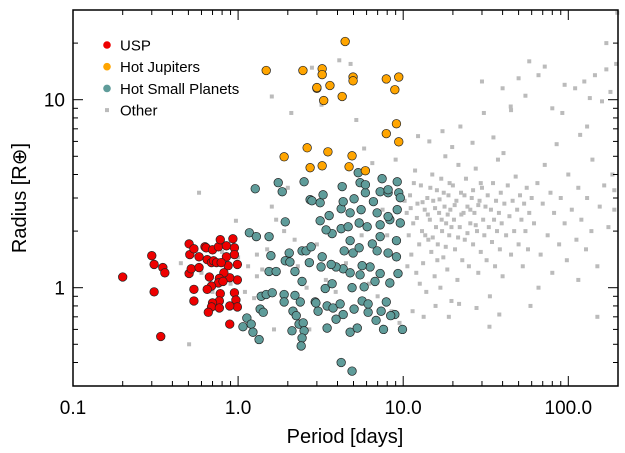 This screenshot has width=625, height=453. Describe the element at coordinates (179, 89) in the screenshot. I see `legend-label-hot-small-planets: Hot Small Planets` at that location.